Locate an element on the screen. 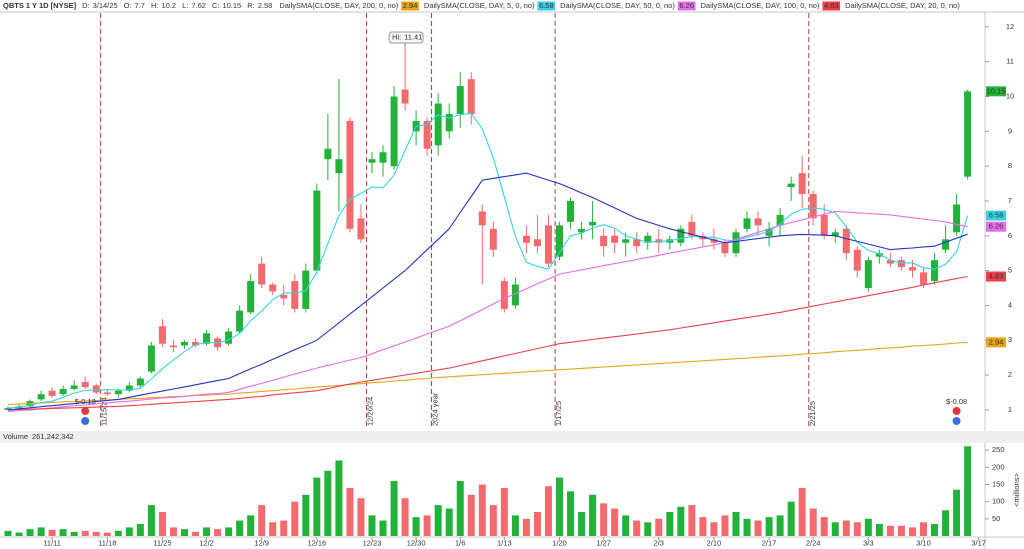  y-tick-label: 8 is located at coordinates (1010, 165).